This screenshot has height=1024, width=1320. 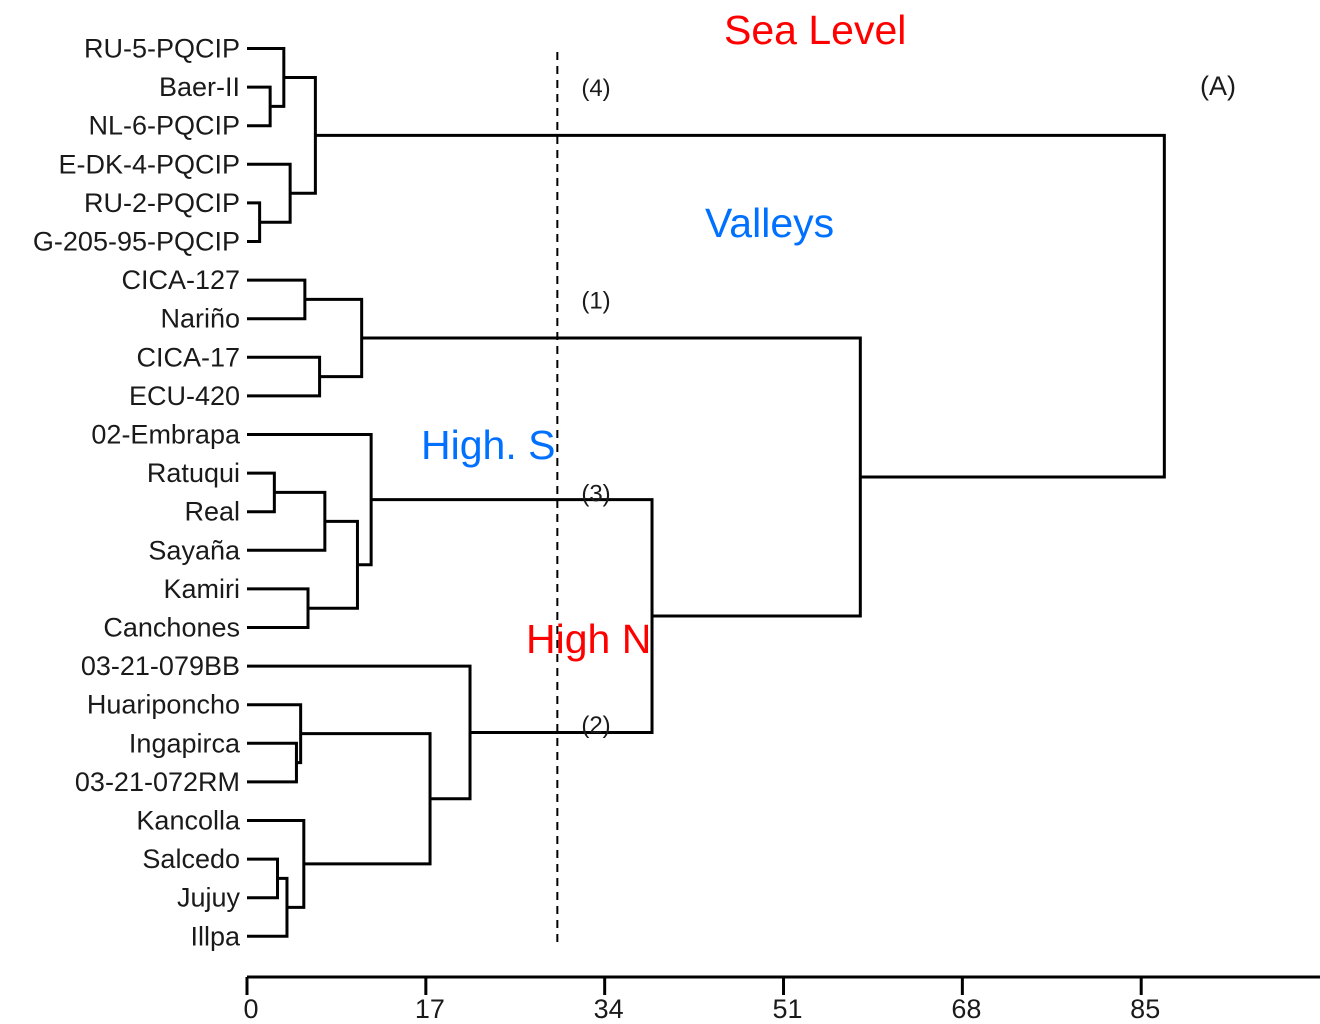 I want to click on leaf-label-g-205-95-pqcip: G-205-95-PQCIP, so click(x=136, y=242).